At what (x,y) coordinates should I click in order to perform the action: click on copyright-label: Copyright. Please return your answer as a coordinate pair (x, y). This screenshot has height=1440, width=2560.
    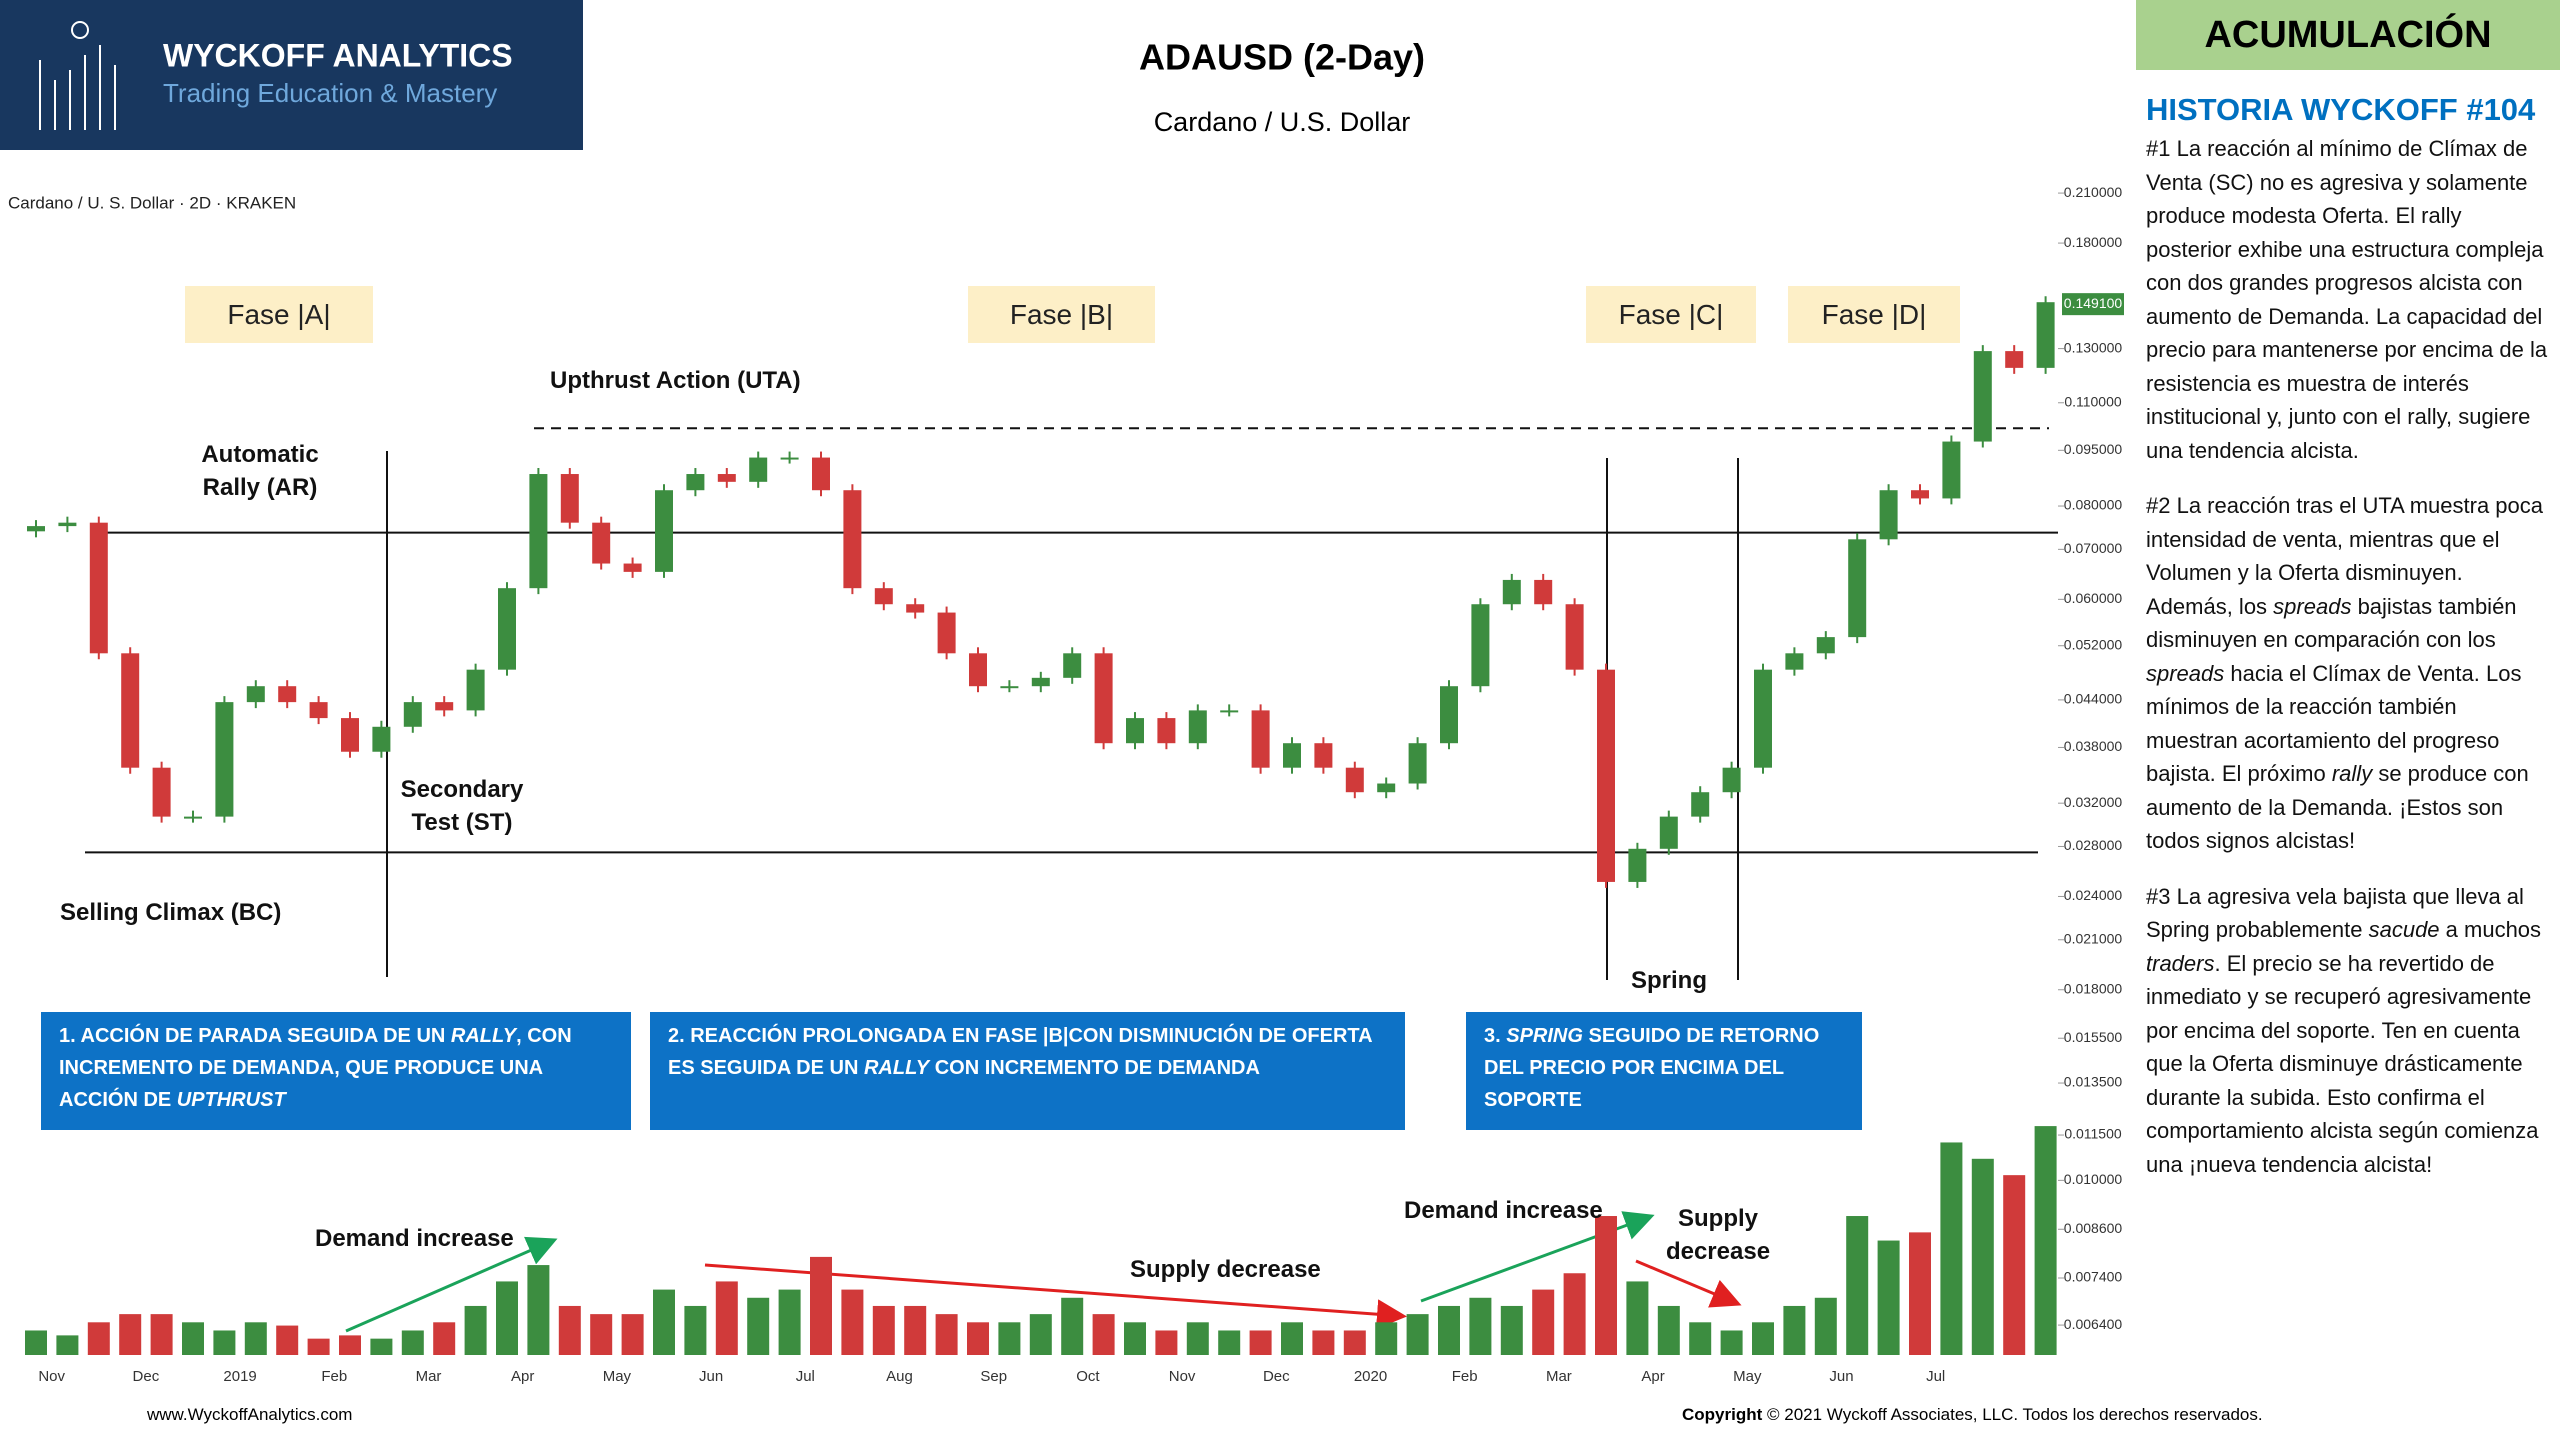
    Looking at the image, I should click on (1722, 1414).